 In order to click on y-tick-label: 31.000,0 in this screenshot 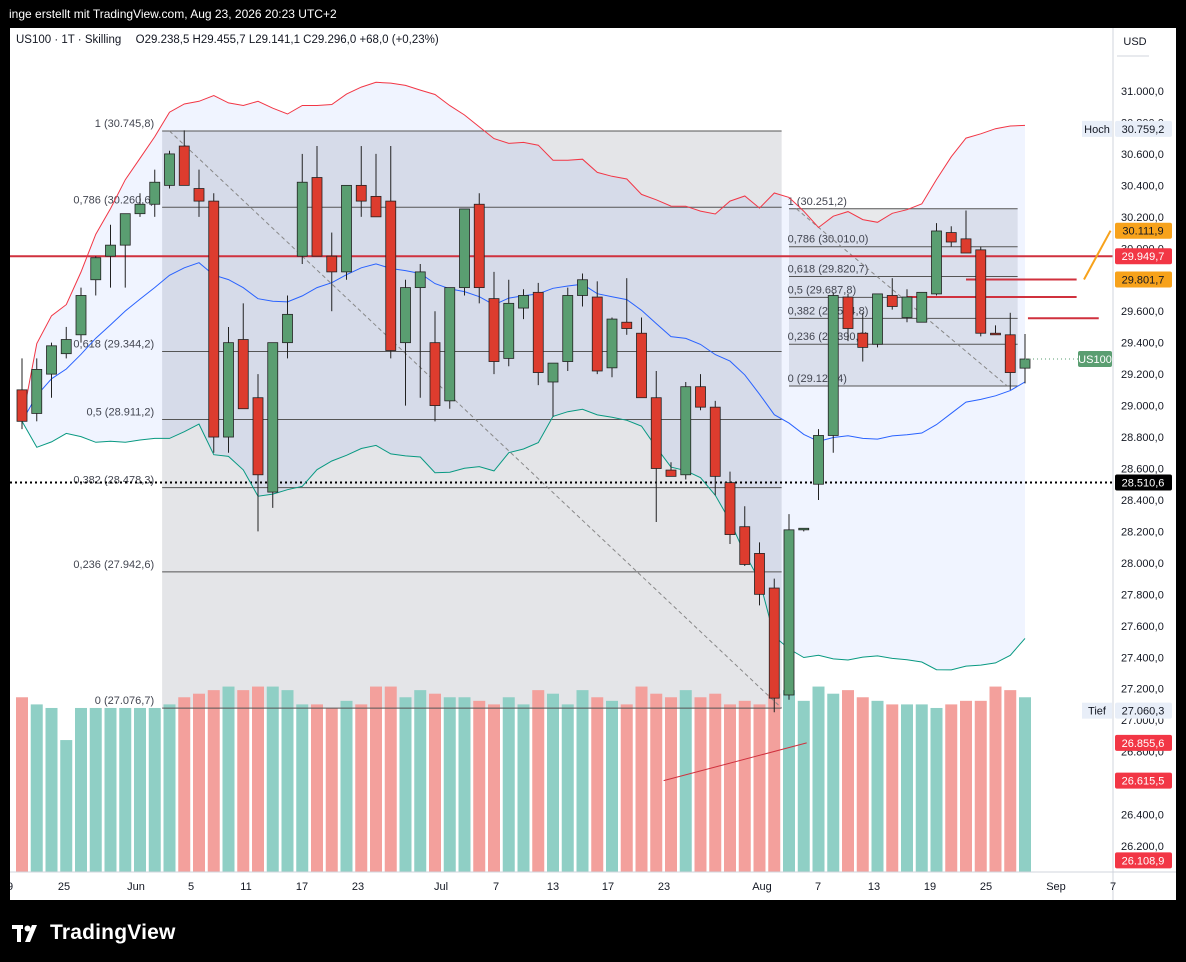, I will do `click(1142, 92)`.